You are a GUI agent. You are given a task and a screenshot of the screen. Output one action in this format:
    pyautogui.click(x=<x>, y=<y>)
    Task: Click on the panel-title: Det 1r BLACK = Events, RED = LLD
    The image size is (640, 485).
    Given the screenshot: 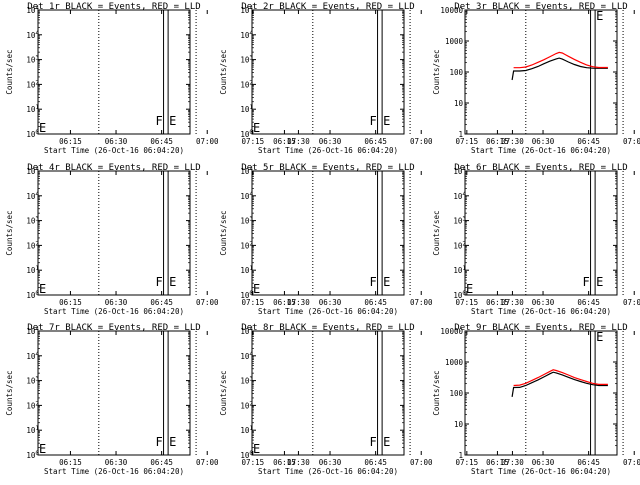 What is the action you would take?
    pyautogui.click(x=113, y=7)
    